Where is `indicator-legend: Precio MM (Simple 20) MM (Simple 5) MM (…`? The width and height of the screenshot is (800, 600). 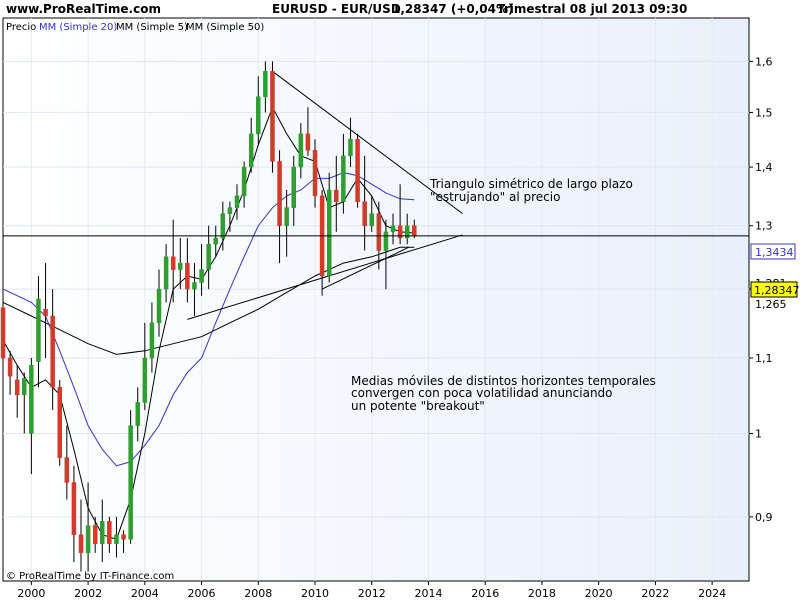
indicator-legend: Precio MM (Simple 20) MM (Simple 5) MM (… is located at coordinates (135, 27).